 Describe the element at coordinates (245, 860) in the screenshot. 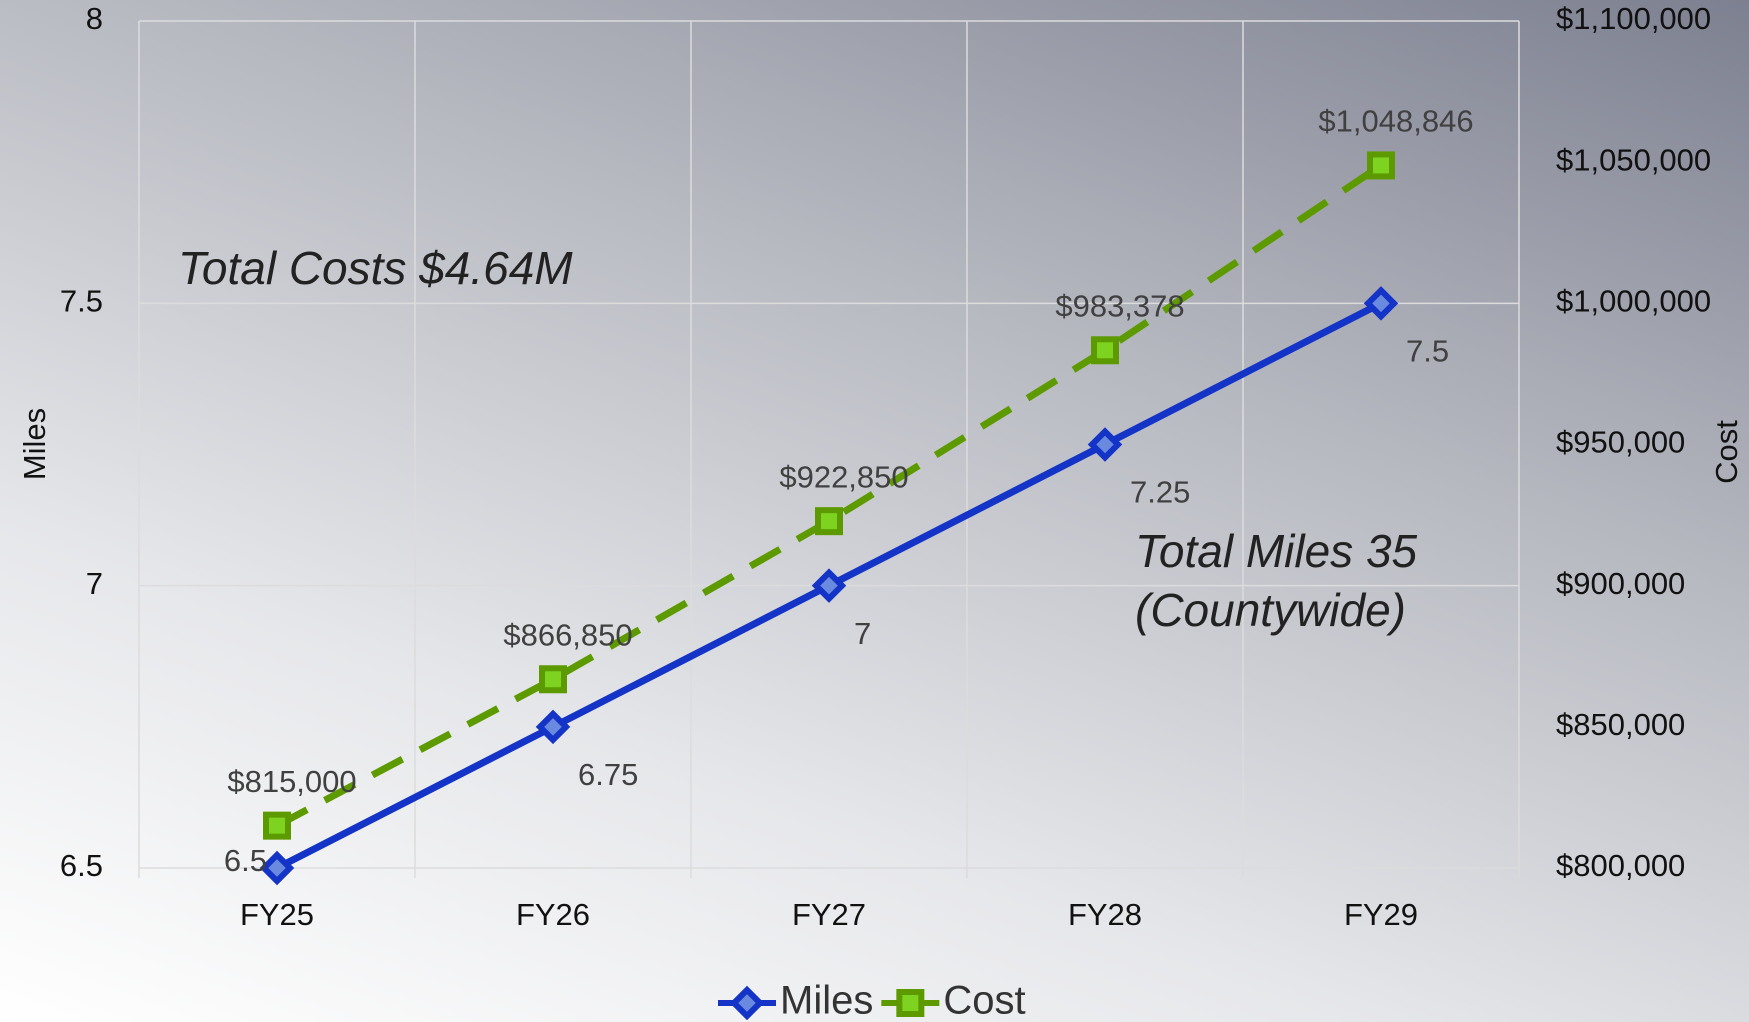

I see `data-label: 6.5` at that location.